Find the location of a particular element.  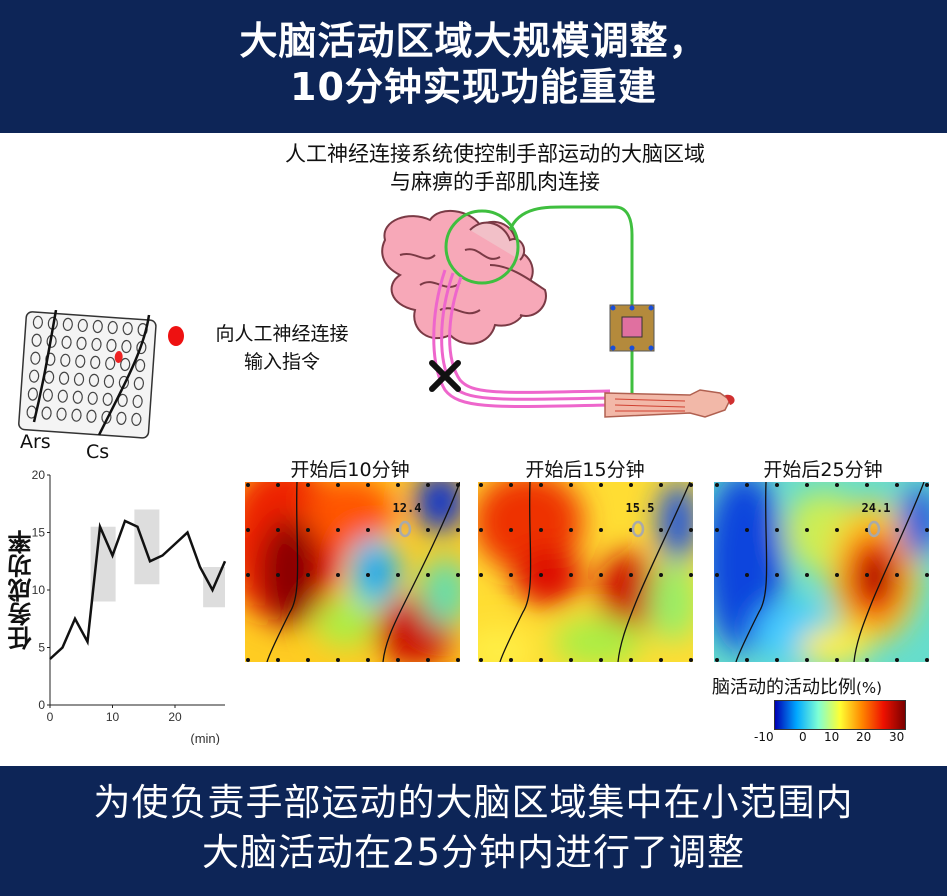

electrode-label-line-1: 向人工神经连接 is located at coordinates (282, 334).